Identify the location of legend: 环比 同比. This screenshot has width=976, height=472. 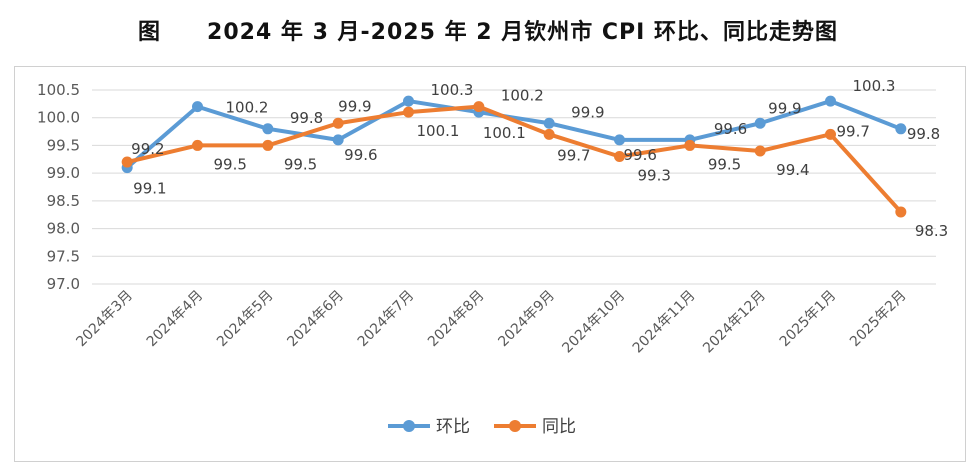
(482, 427).